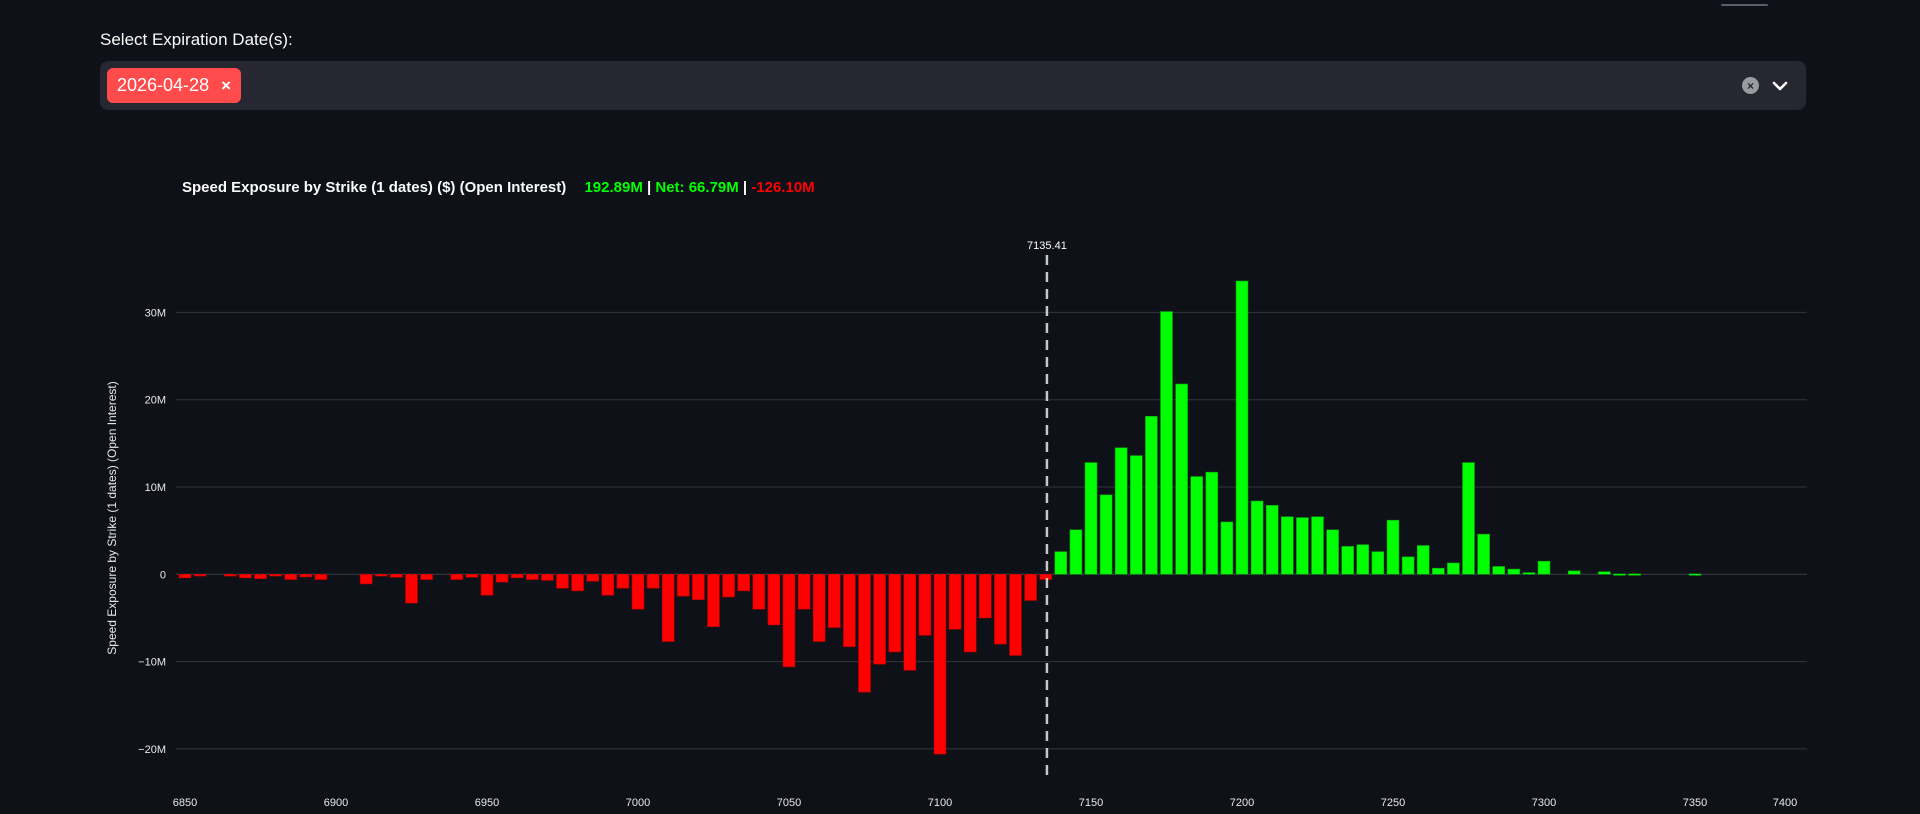 The image size is (1920, 814). I want to click on x-tick-label: 6850, so click(185, 803).